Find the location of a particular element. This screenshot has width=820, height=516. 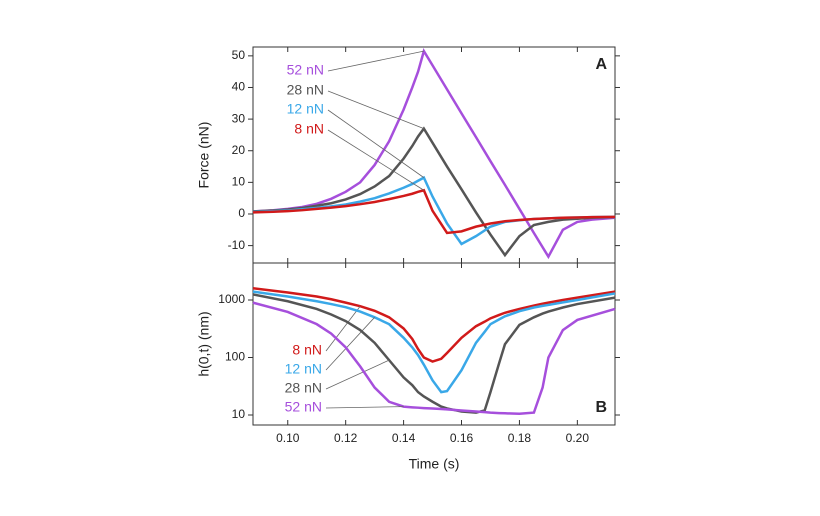

x-axis-title: Time (s) is located at coordinates (434, 464).